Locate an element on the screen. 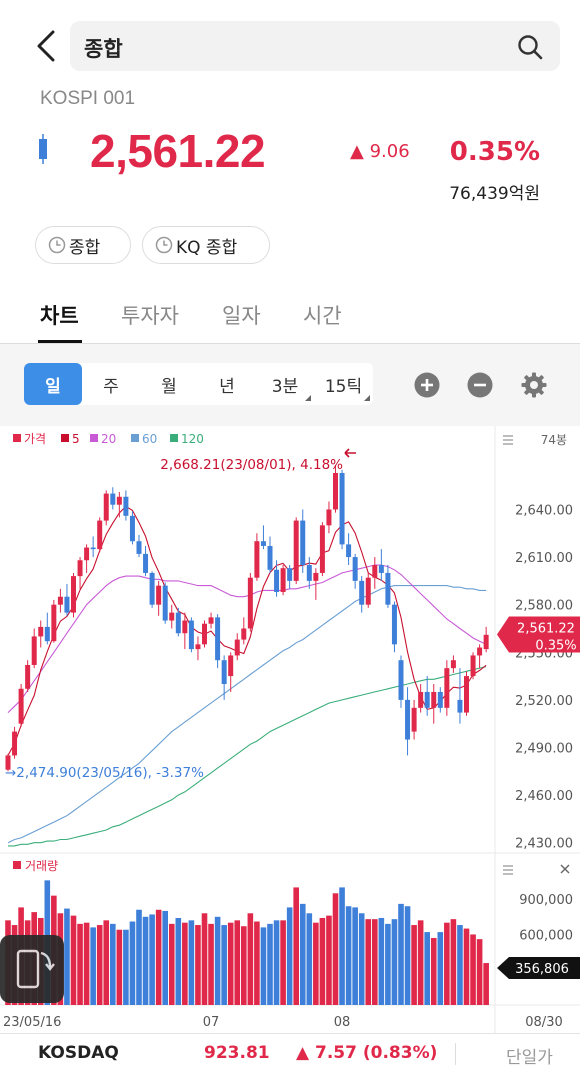  tab-time: 시간 is located at coordinates (322, 316).